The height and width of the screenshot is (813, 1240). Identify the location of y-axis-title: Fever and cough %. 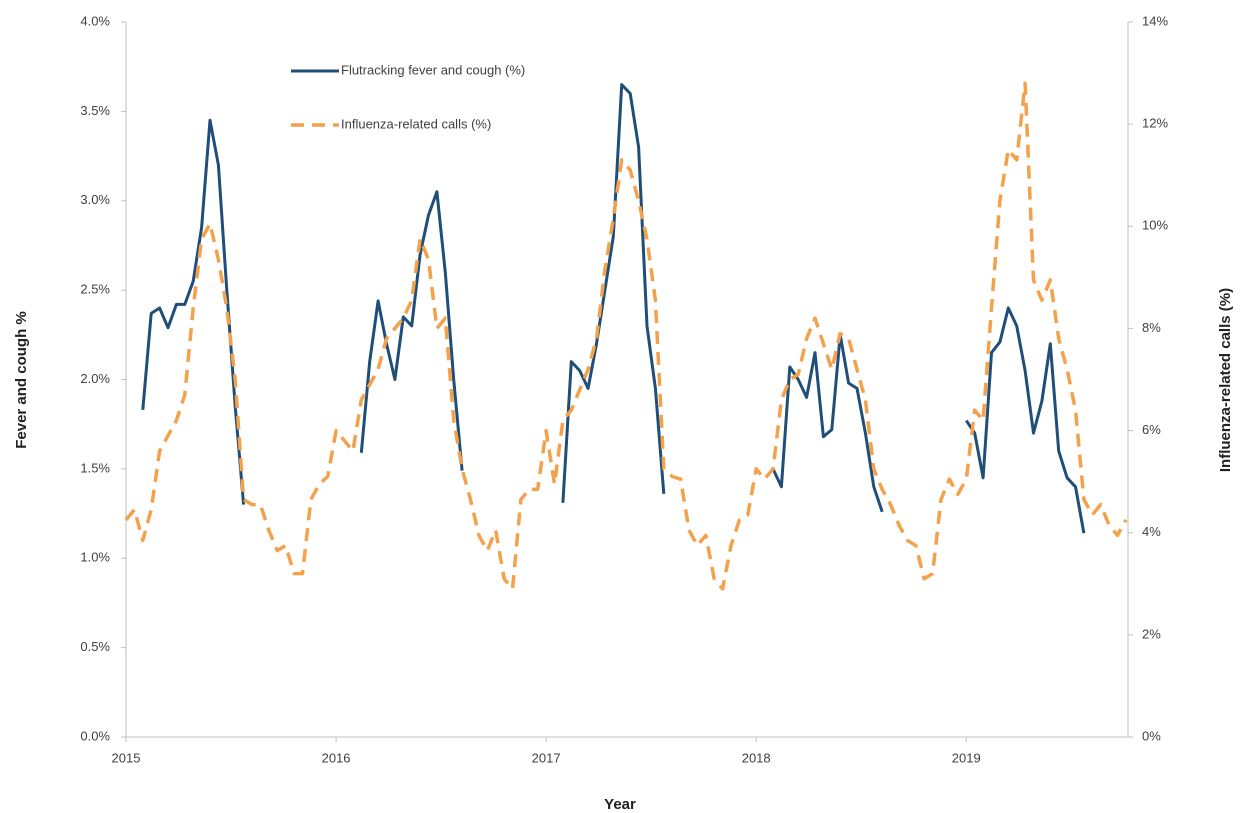
(21, 380).